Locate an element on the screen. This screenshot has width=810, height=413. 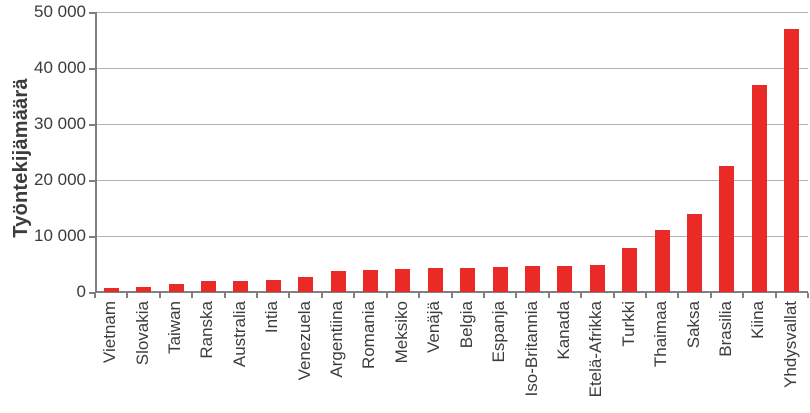
x-tick-label: Iso-Britannia is located at coordinates (531, 349).